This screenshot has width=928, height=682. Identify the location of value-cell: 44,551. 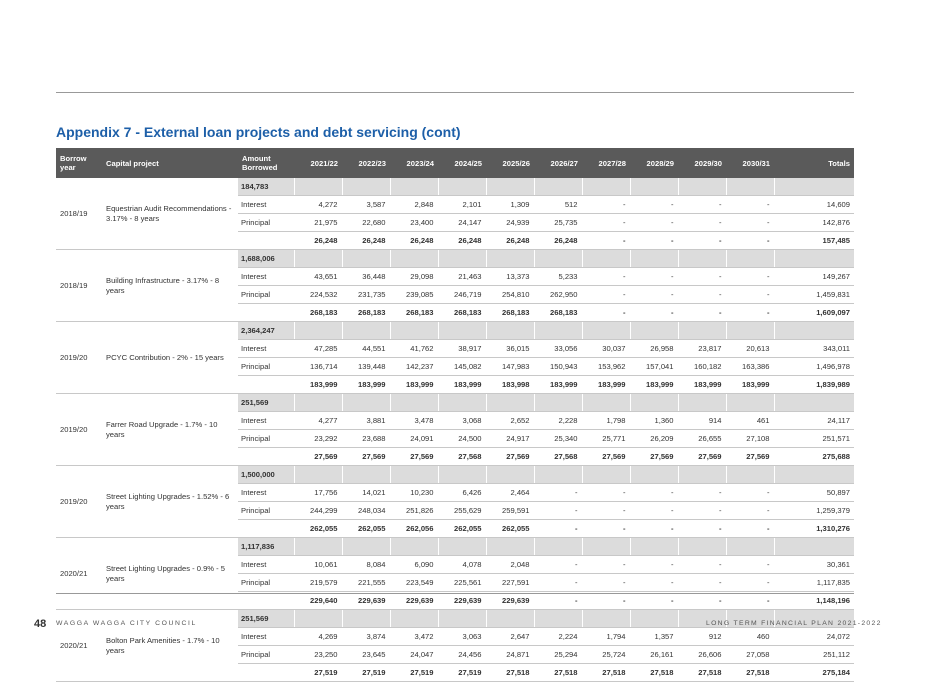
(365, 348).